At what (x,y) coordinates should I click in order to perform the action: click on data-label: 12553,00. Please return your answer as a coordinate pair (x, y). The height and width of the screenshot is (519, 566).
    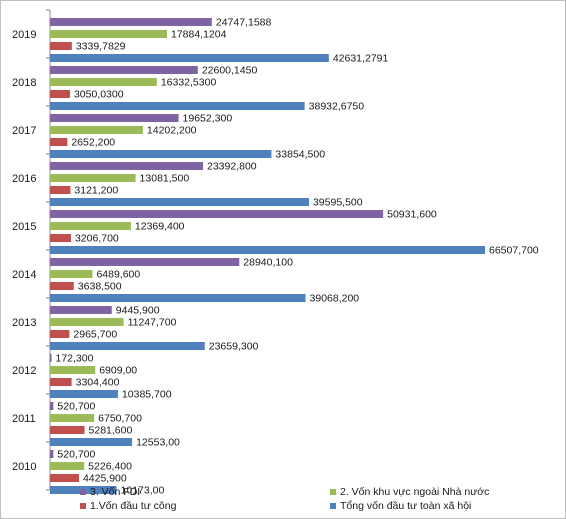
    Looking at the image, I should click on (158, 443).